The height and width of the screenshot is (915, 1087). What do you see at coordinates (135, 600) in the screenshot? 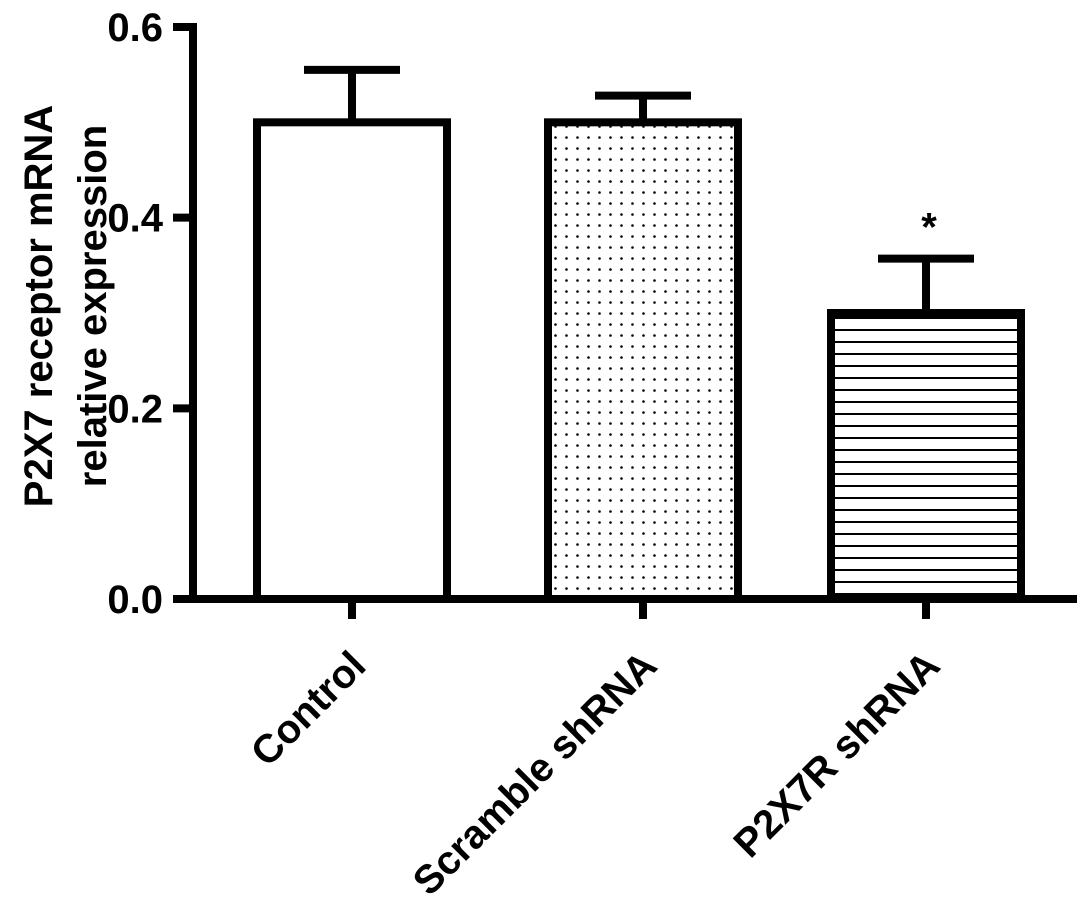
I see `y-tick-label: 0.0` at bounding box center [135, 600].